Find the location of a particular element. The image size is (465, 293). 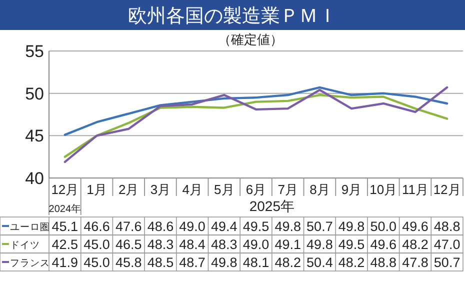

data-label: 42.5 is located at coordinates (65, 244).